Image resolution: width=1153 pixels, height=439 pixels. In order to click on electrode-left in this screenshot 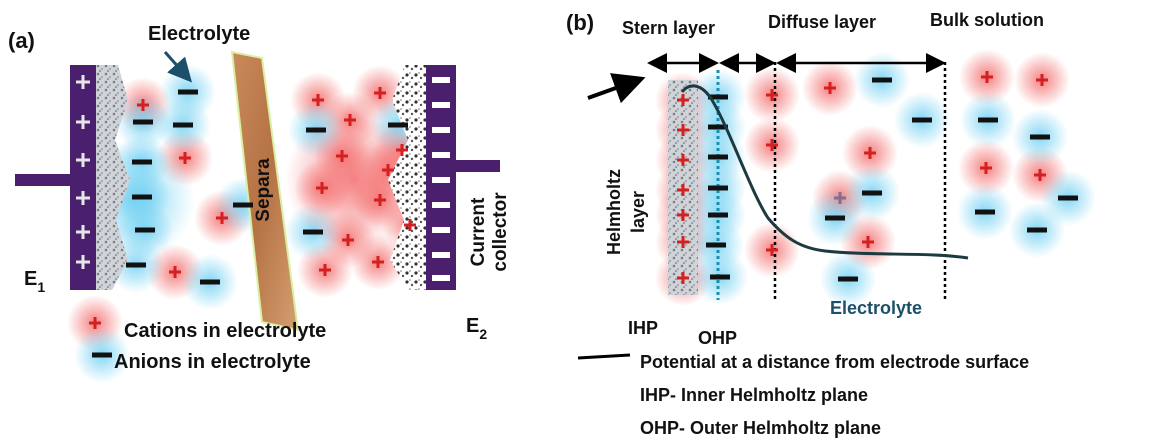, I will do `click(83, 177)`.